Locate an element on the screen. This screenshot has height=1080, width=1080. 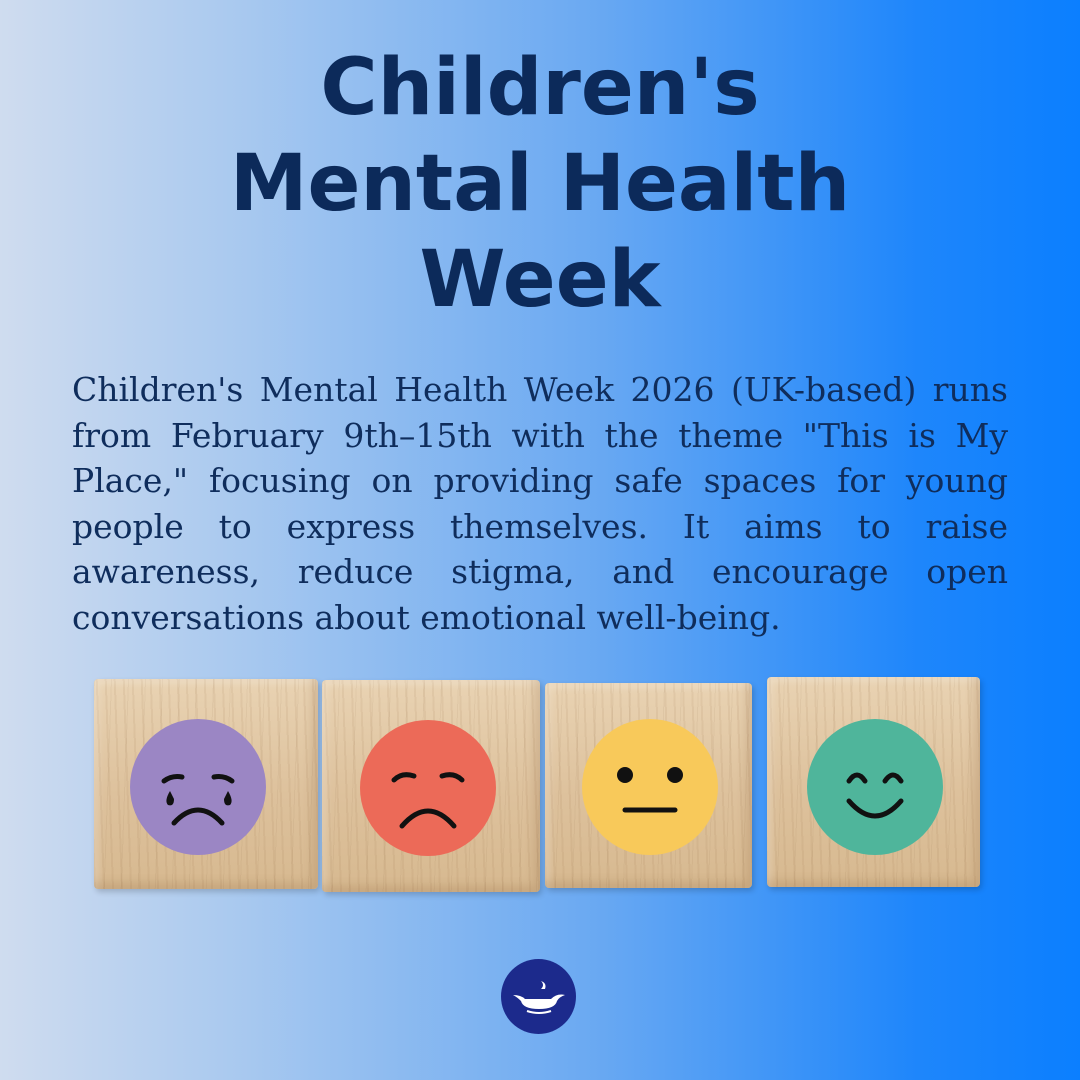
happy-face-icon is located at coordinates (875, 787).